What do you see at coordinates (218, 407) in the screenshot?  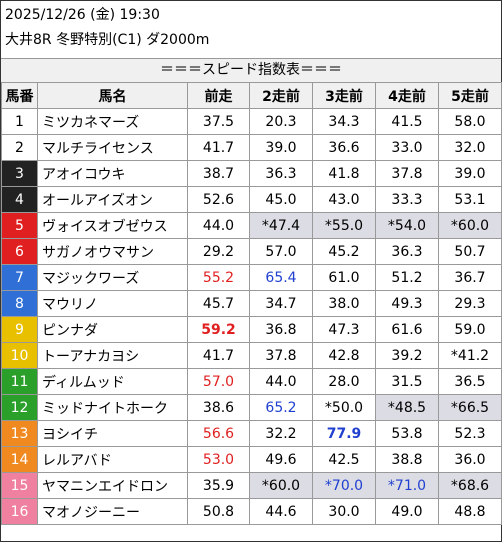 I see `speed-index-cell: 38.6` at bounding box center [218, 407].